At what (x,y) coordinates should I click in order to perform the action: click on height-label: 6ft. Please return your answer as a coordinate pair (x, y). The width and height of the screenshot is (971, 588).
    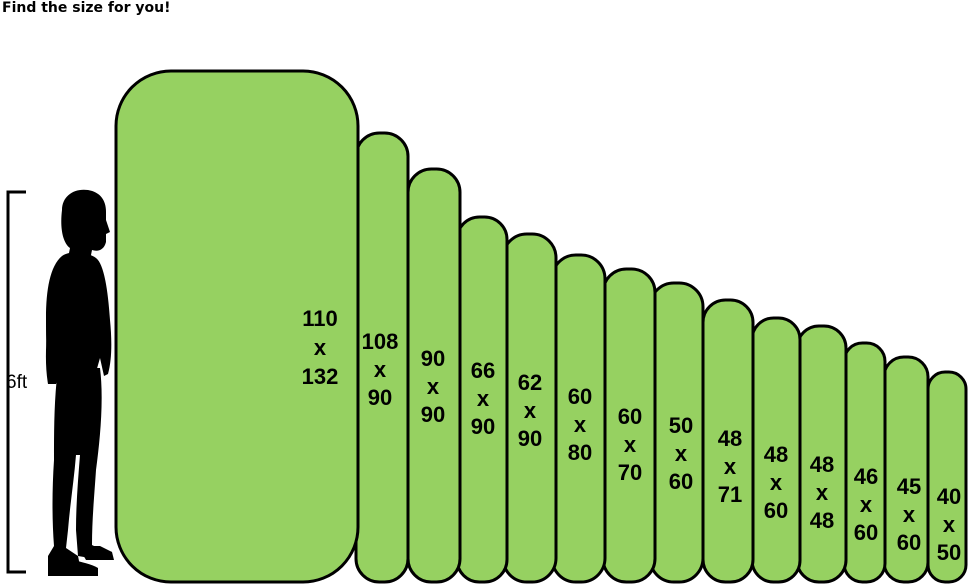
    Looking at the image, I should click on (17, 382).